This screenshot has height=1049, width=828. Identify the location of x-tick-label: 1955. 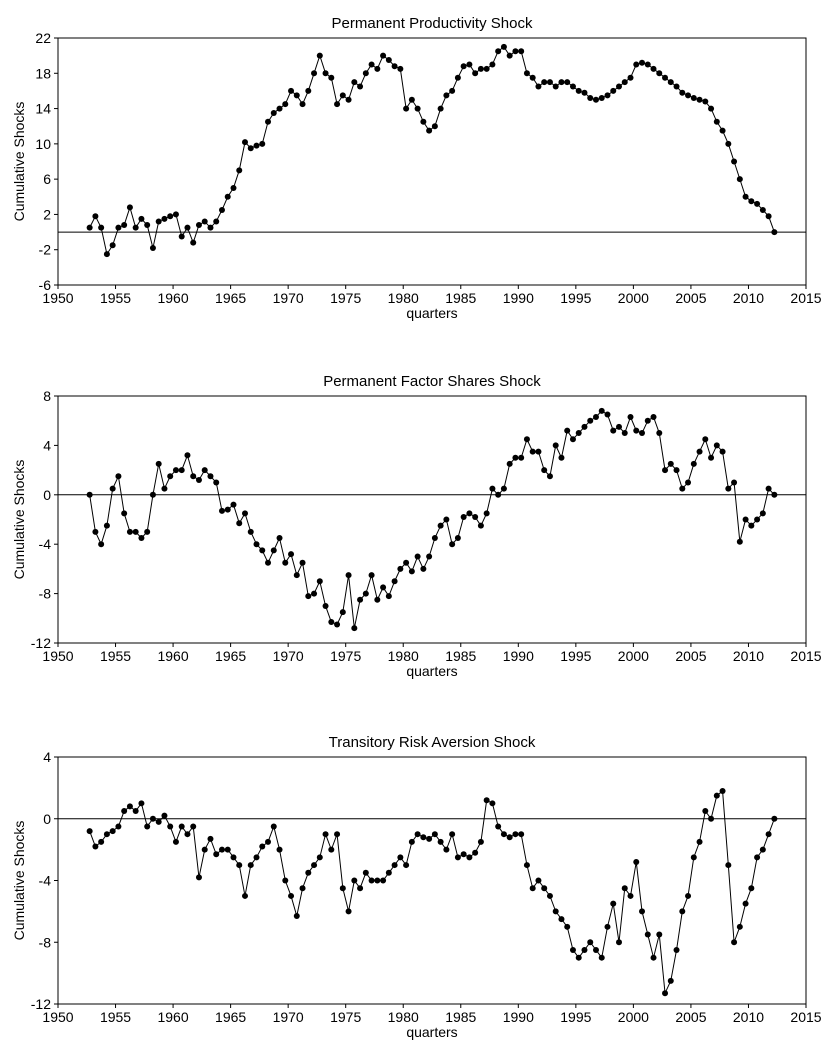
(115, 1017).